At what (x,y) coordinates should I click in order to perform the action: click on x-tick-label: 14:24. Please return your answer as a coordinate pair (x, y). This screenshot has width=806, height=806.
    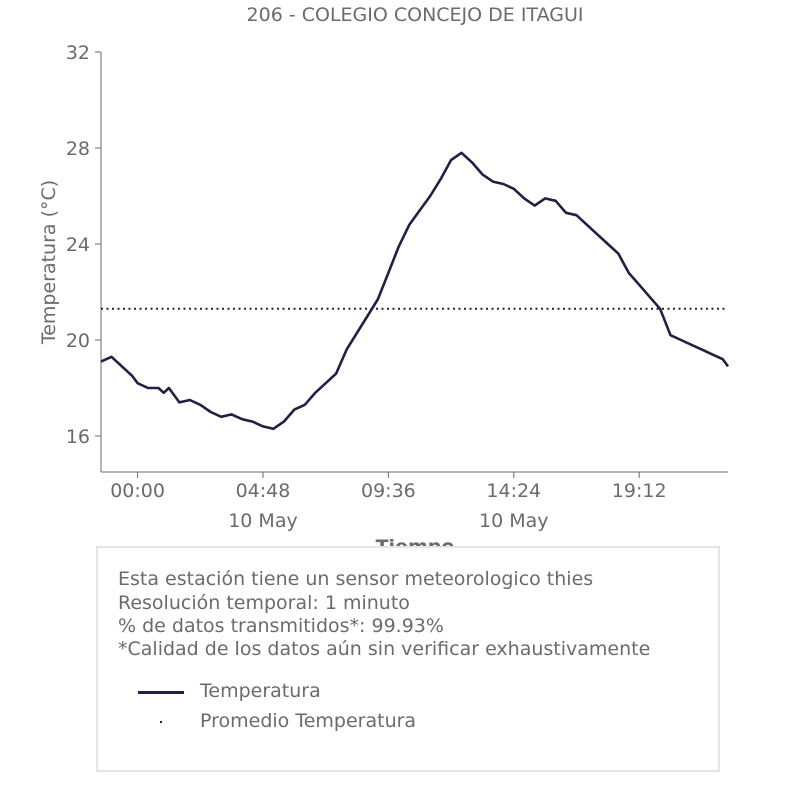
    Looking at the image, I should click on (513, 491).